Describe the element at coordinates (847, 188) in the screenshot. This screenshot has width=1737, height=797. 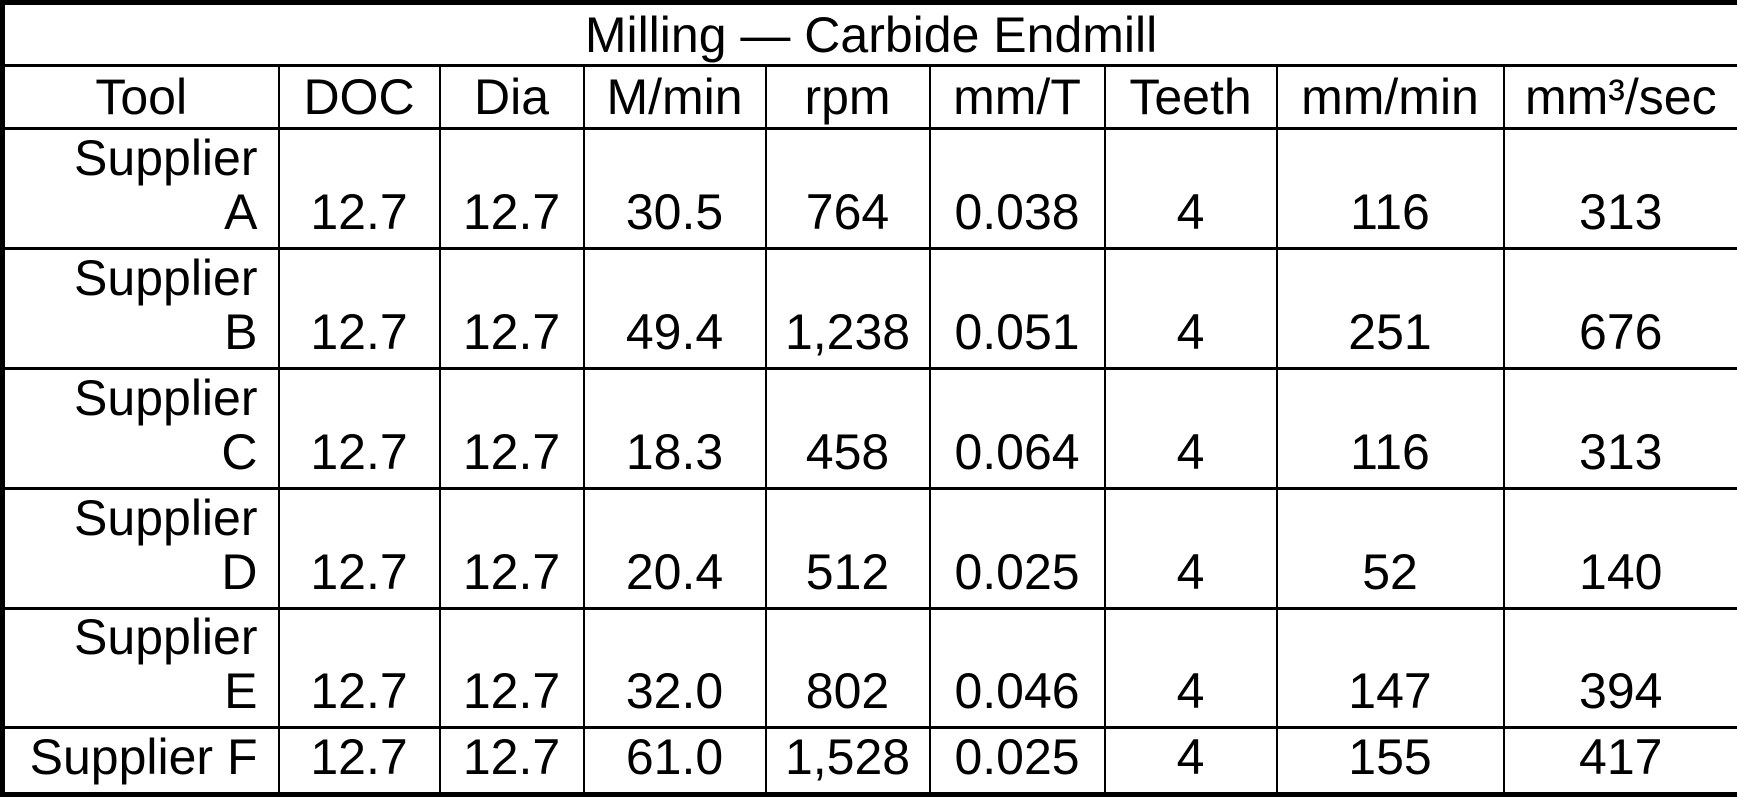
I see `rpm-value: 764` at that location.